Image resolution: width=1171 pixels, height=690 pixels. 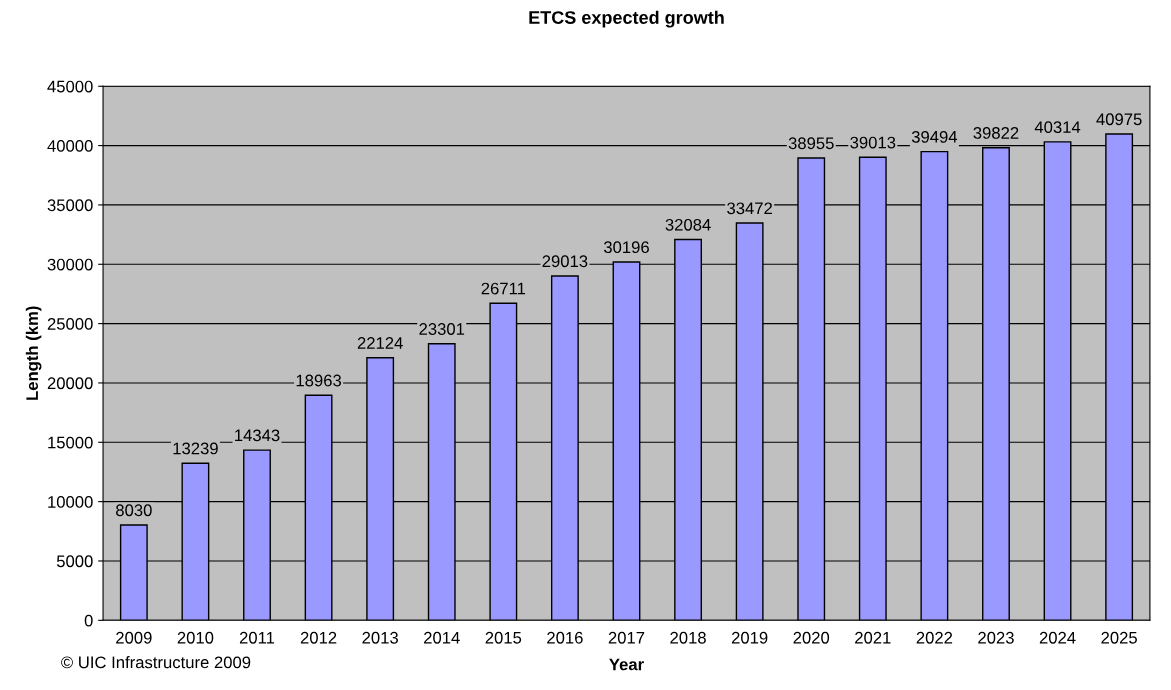 What do you see at coordinates (811, 143) in the screenshot?
I see `data-label: 38955` at bounding box center [811, 143].